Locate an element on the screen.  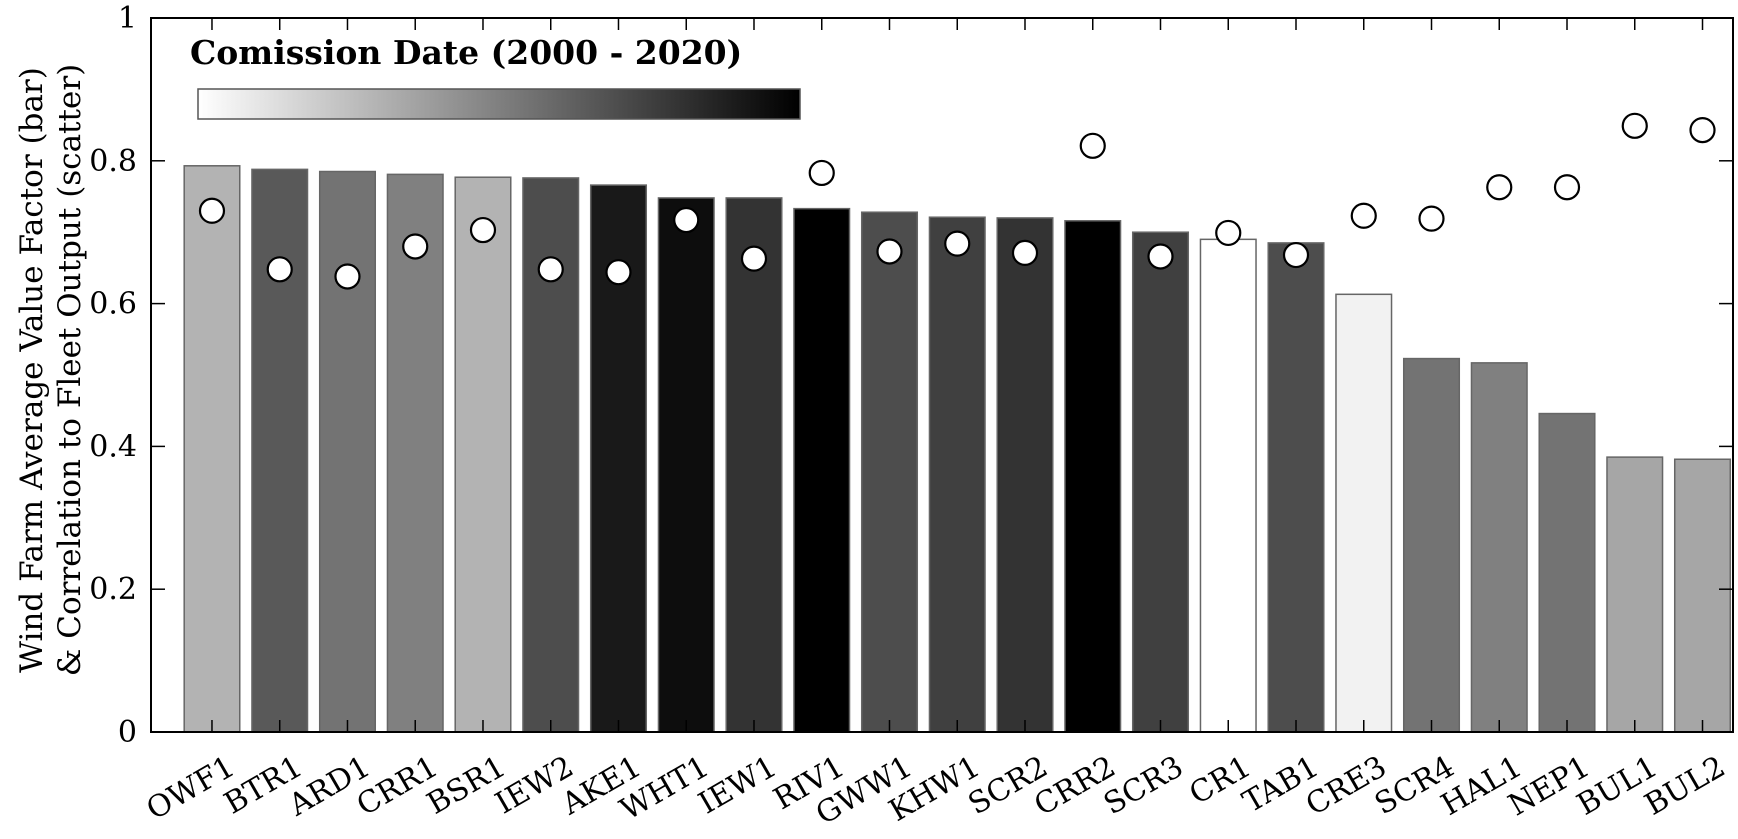
scatter-point-hal1 is located at coordinates (1499, 187).